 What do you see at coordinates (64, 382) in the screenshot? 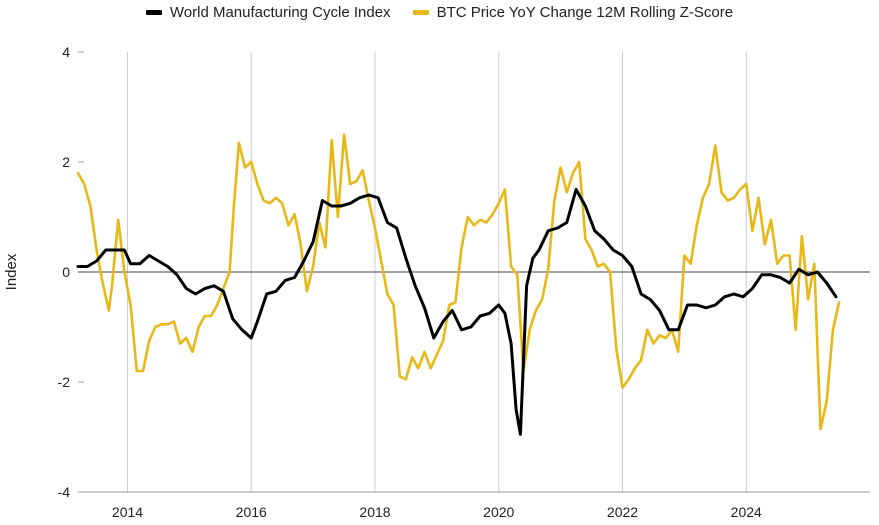
I see `y-tick-label--2: -2` at bounding box center [64, 382].